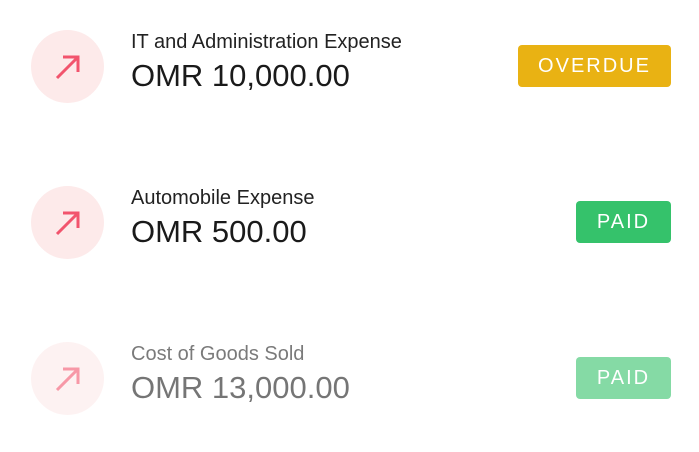 This screenshot has width=699, height=452. What do you see at coordinates (266, 42) in the screenshot?
I see `transaction-title: IT and Administration Expense` at bounding box center [266, 42].